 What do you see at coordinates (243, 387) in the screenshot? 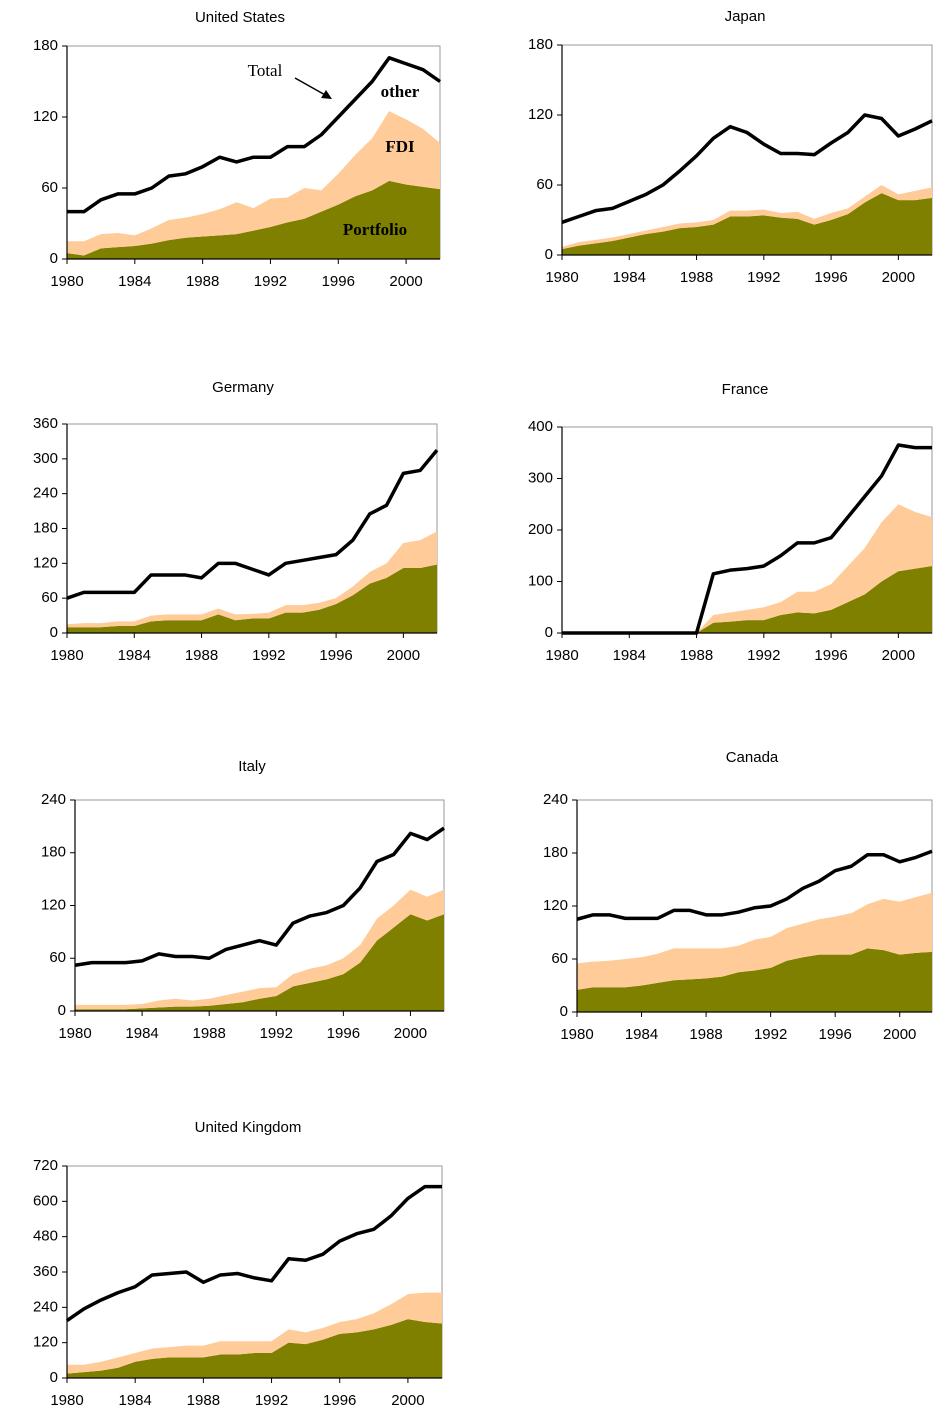
I see `chart-title: Germany` at bounding box center [243, 387].